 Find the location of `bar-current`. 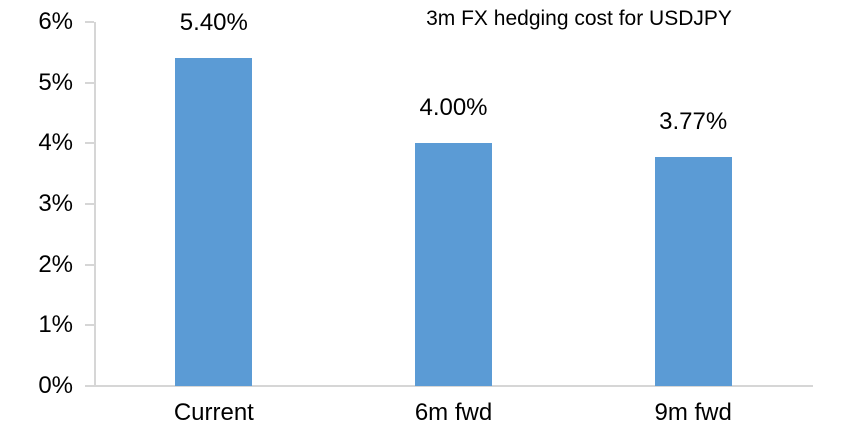

bar-current is located at coordinates (214, 222).